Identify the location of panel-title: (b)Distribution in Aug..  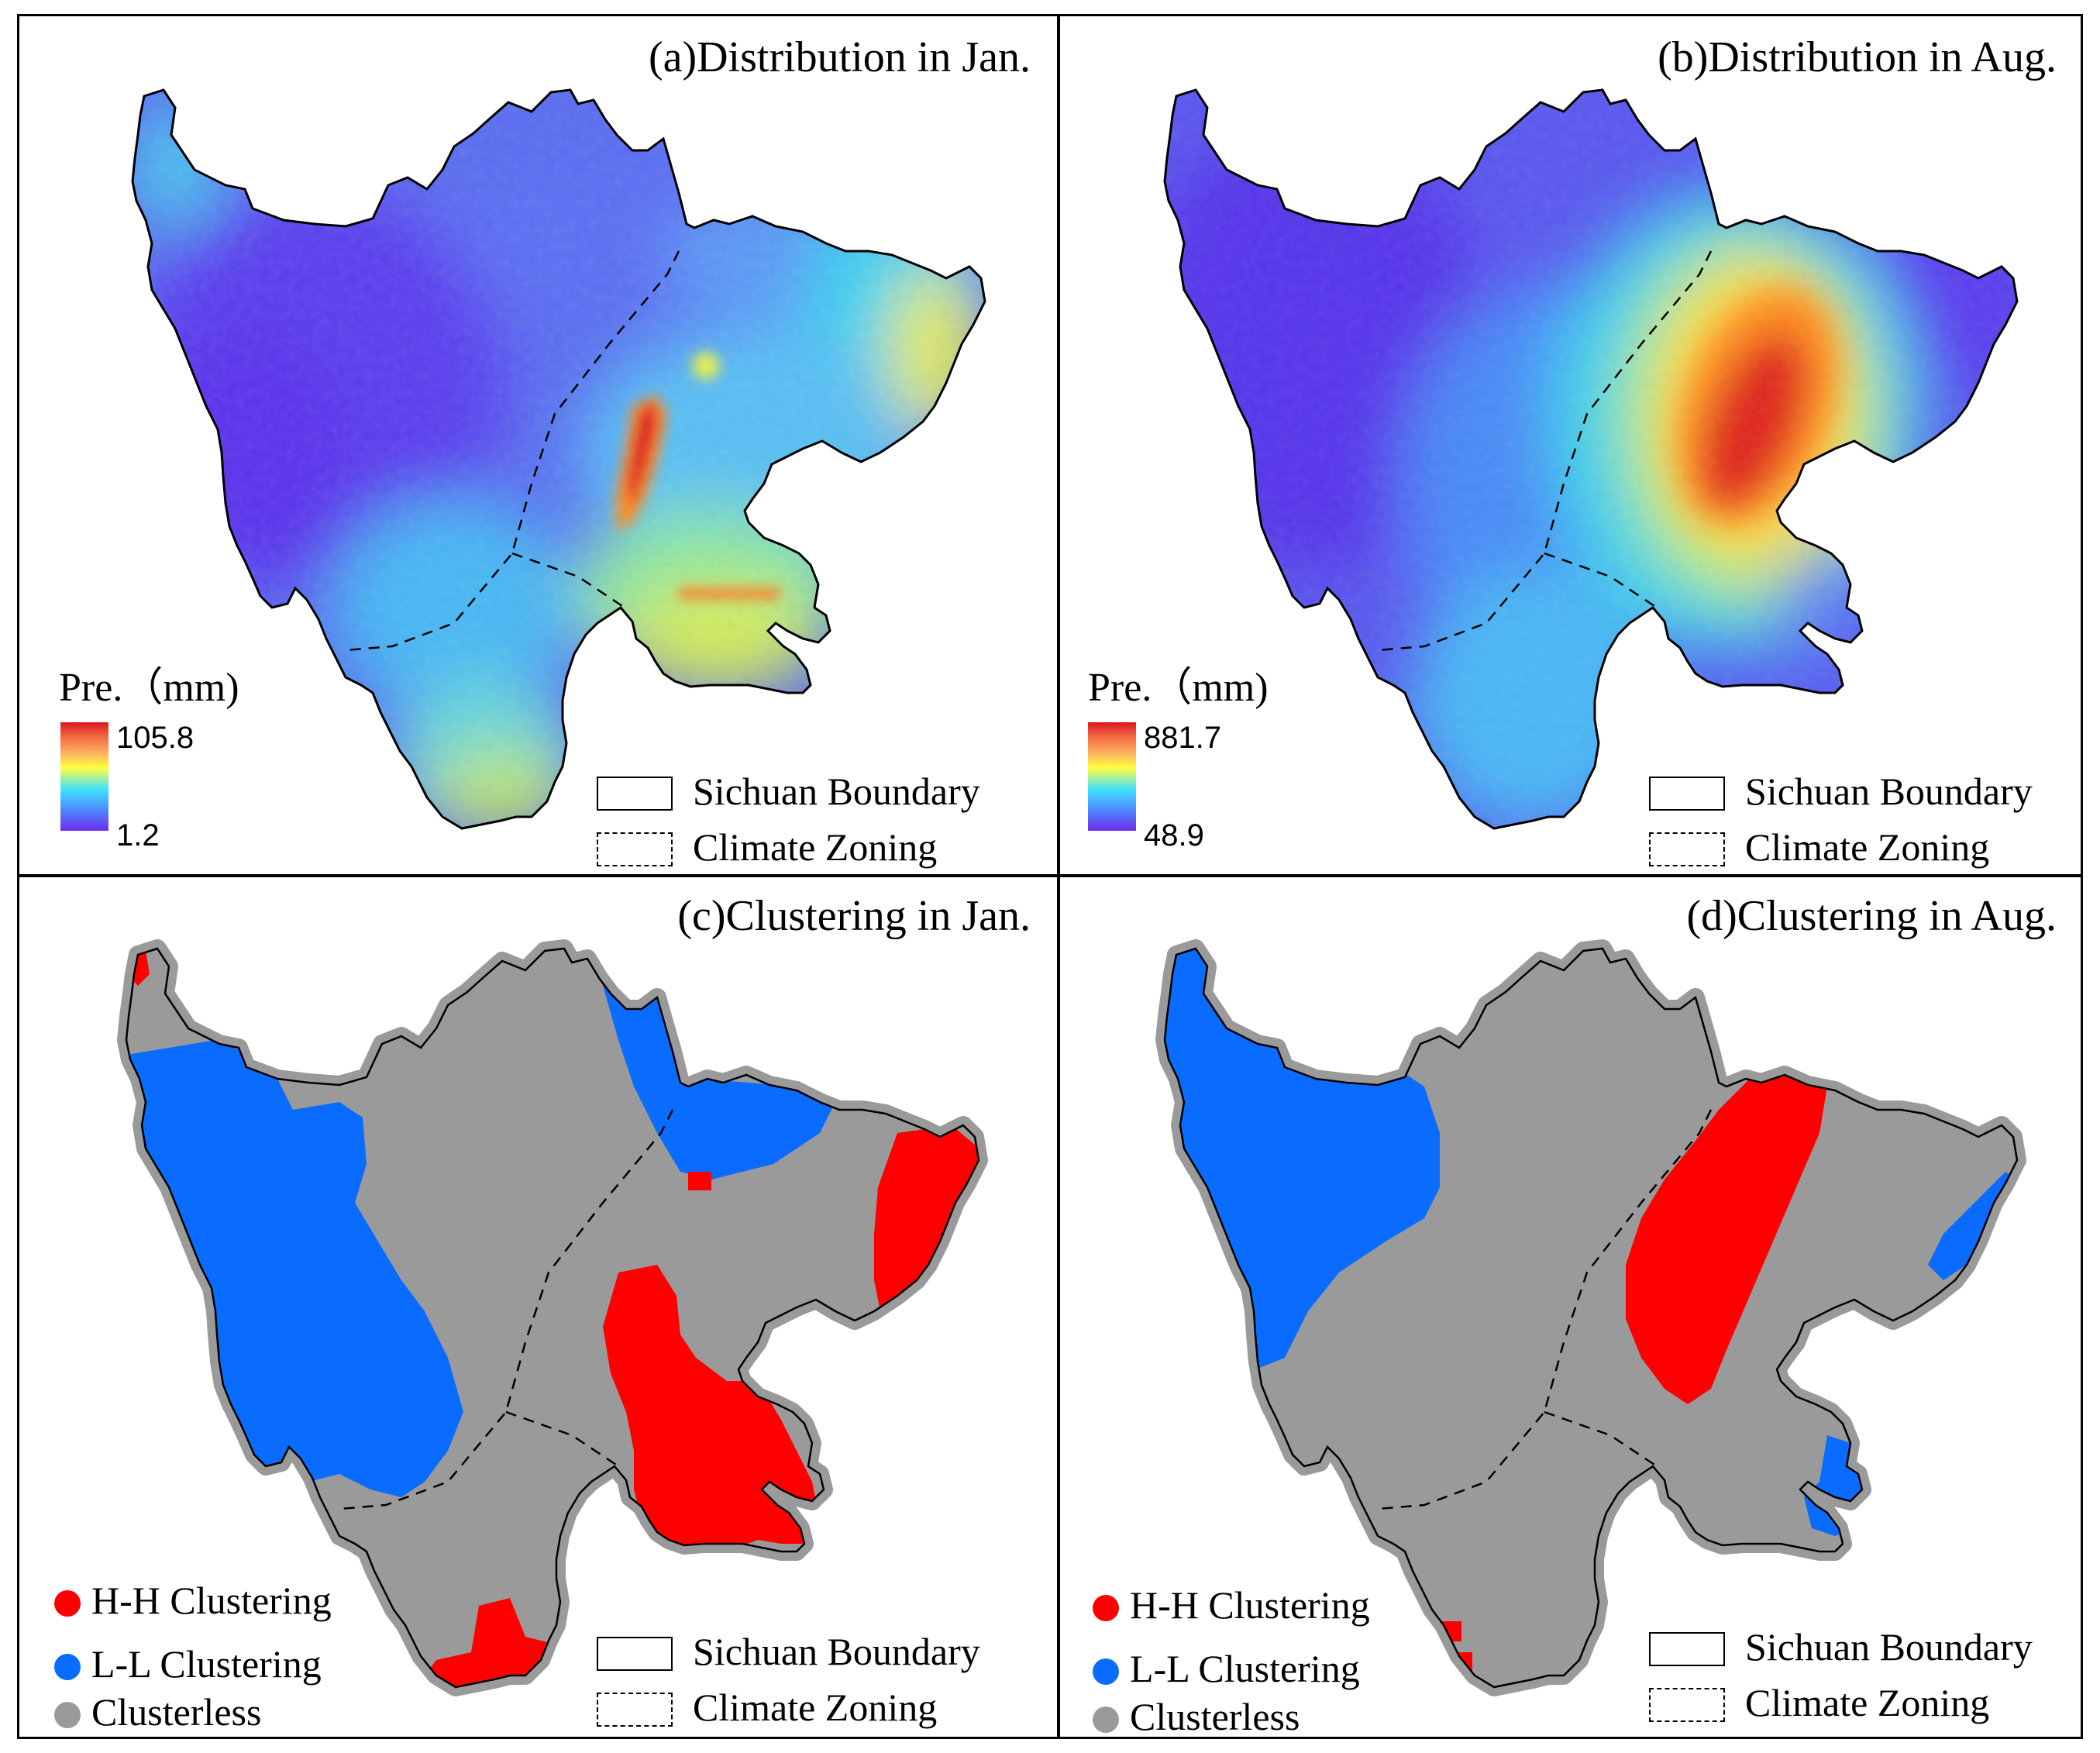
(1858, 57).